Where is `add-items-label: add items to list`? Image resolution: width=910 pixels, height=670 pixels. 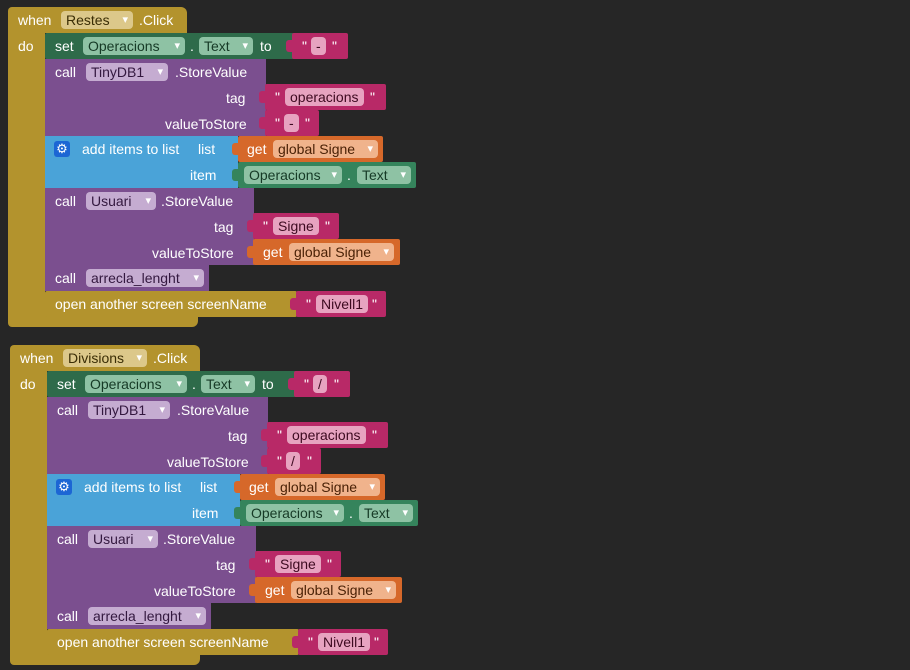 add-items-label: add items to list is located at coordinates (133, 487).